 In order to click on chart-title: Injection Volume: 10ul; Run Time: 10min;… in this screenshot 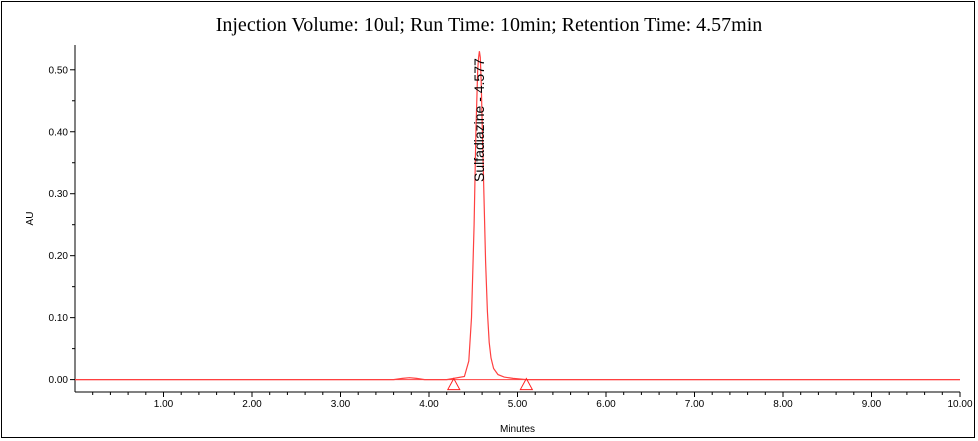, I will do `click(489, 25)`.